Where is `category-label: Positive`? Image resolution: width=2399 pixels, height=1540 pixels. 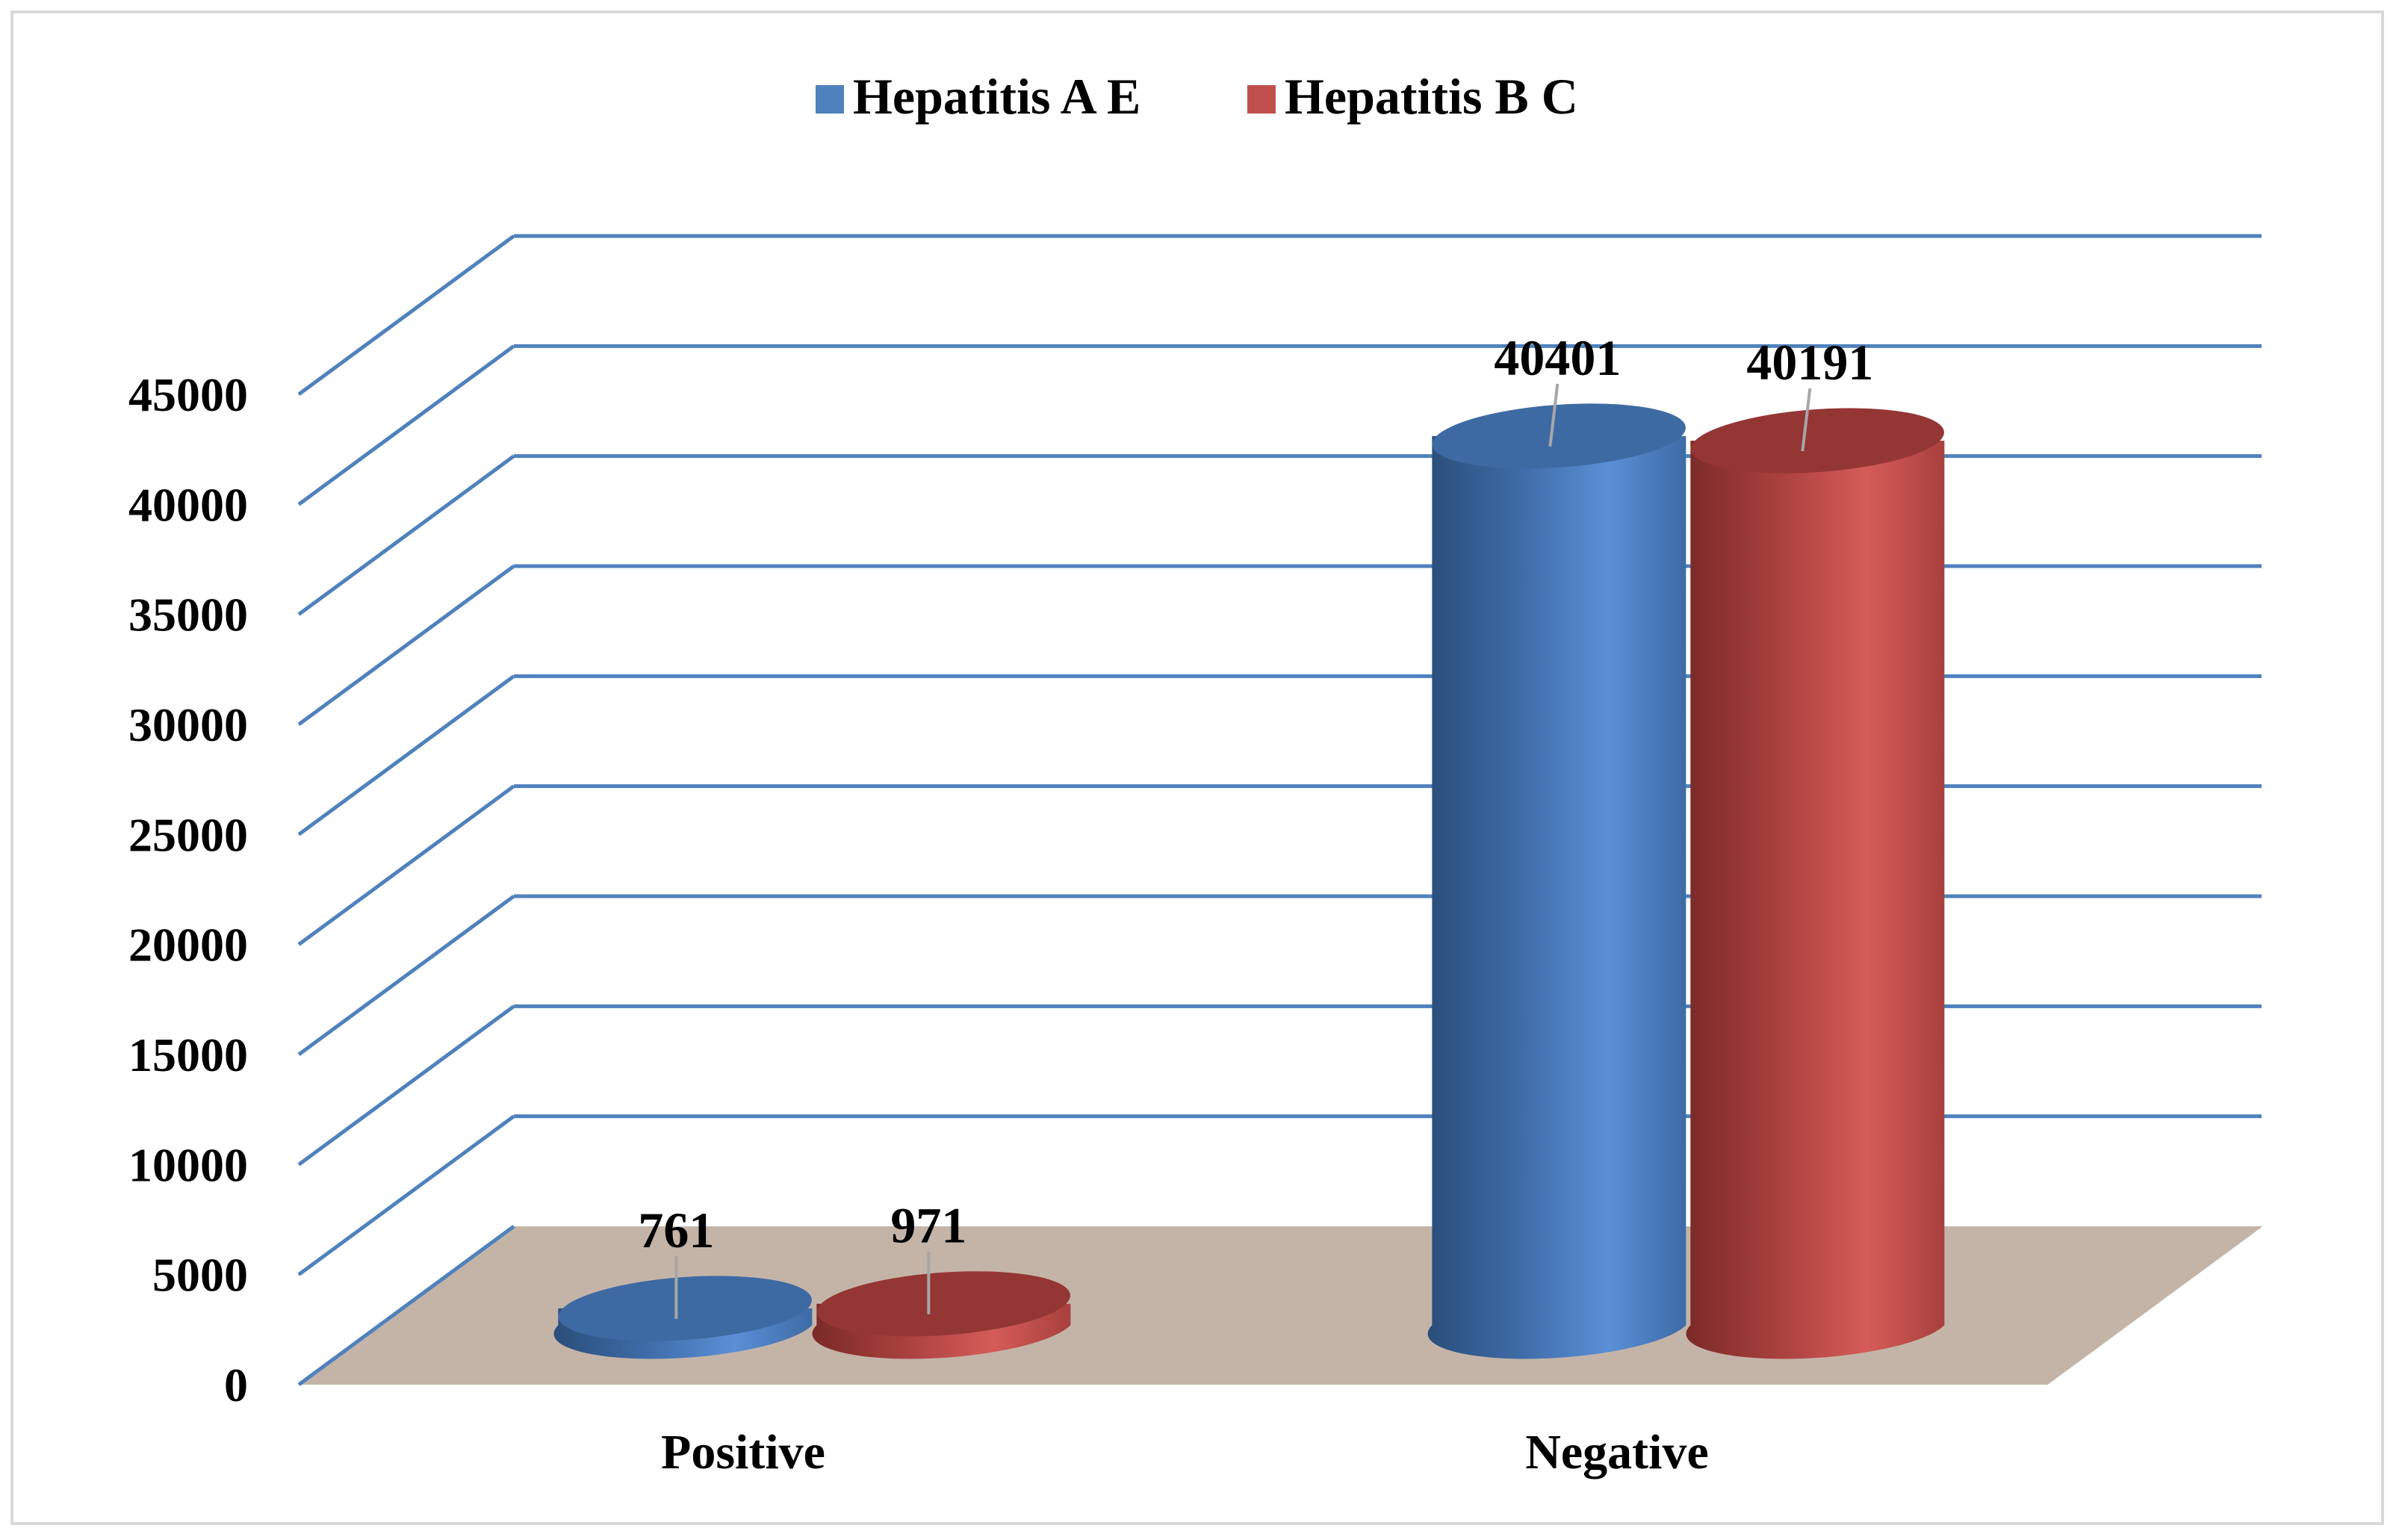 category-label: Positive is located at coordinates (743, 1452).